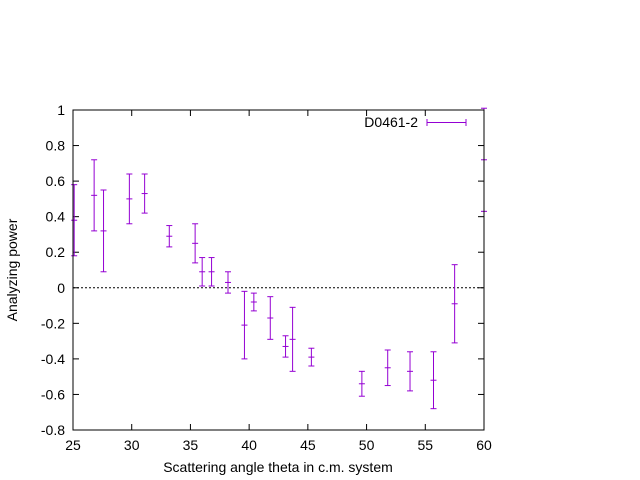 The width and height of the screenshot is (640, 480). I want to click on y-tick-label: 0, so click(61, 288).